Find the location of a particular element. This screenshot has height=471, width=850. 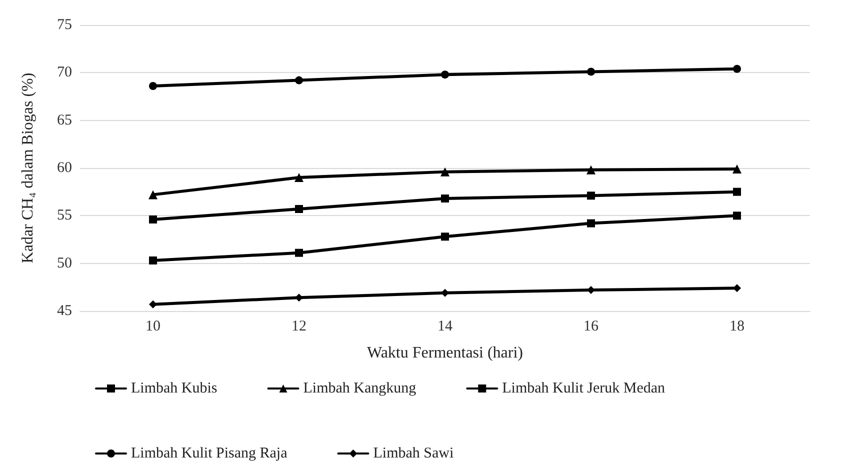

legend-label: Limbah Kulit Jeruk Medan is located at coordinates (584, 388).